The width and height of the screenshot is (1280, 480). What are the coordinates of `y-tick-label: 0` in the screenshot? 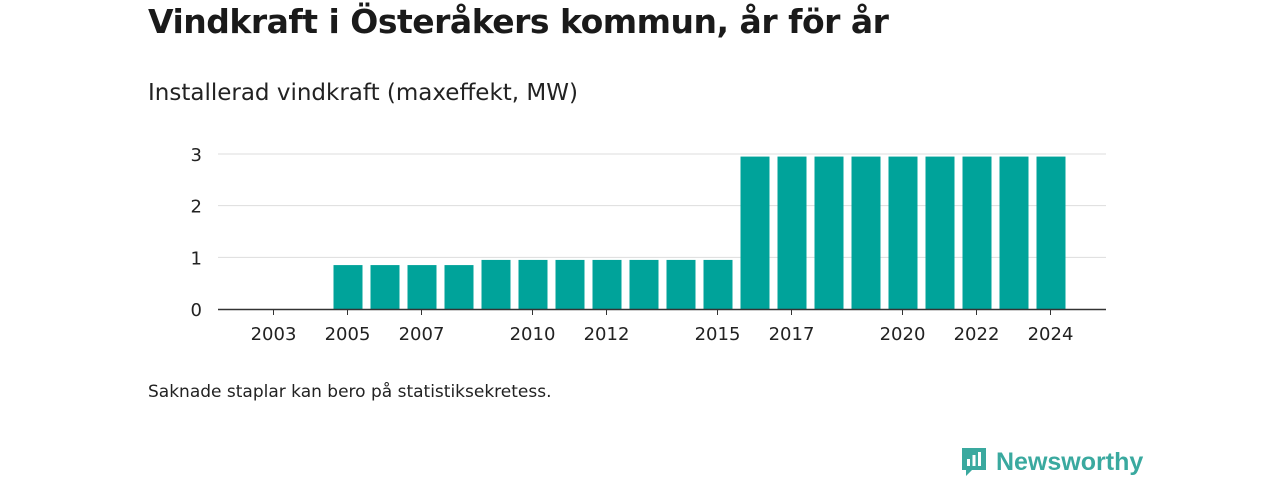 It's located at (196, 310).